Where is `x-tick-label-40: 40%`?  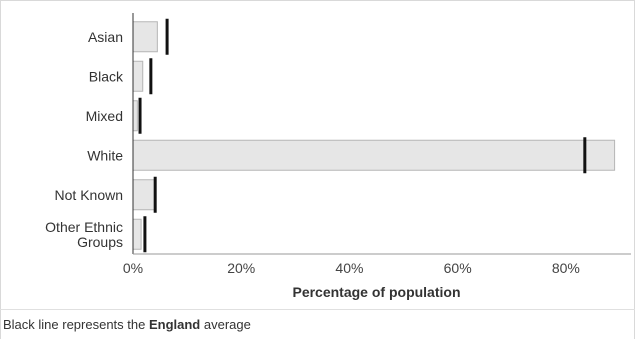 x-tick-label-40: 40% is located at coordinates (349, 268).